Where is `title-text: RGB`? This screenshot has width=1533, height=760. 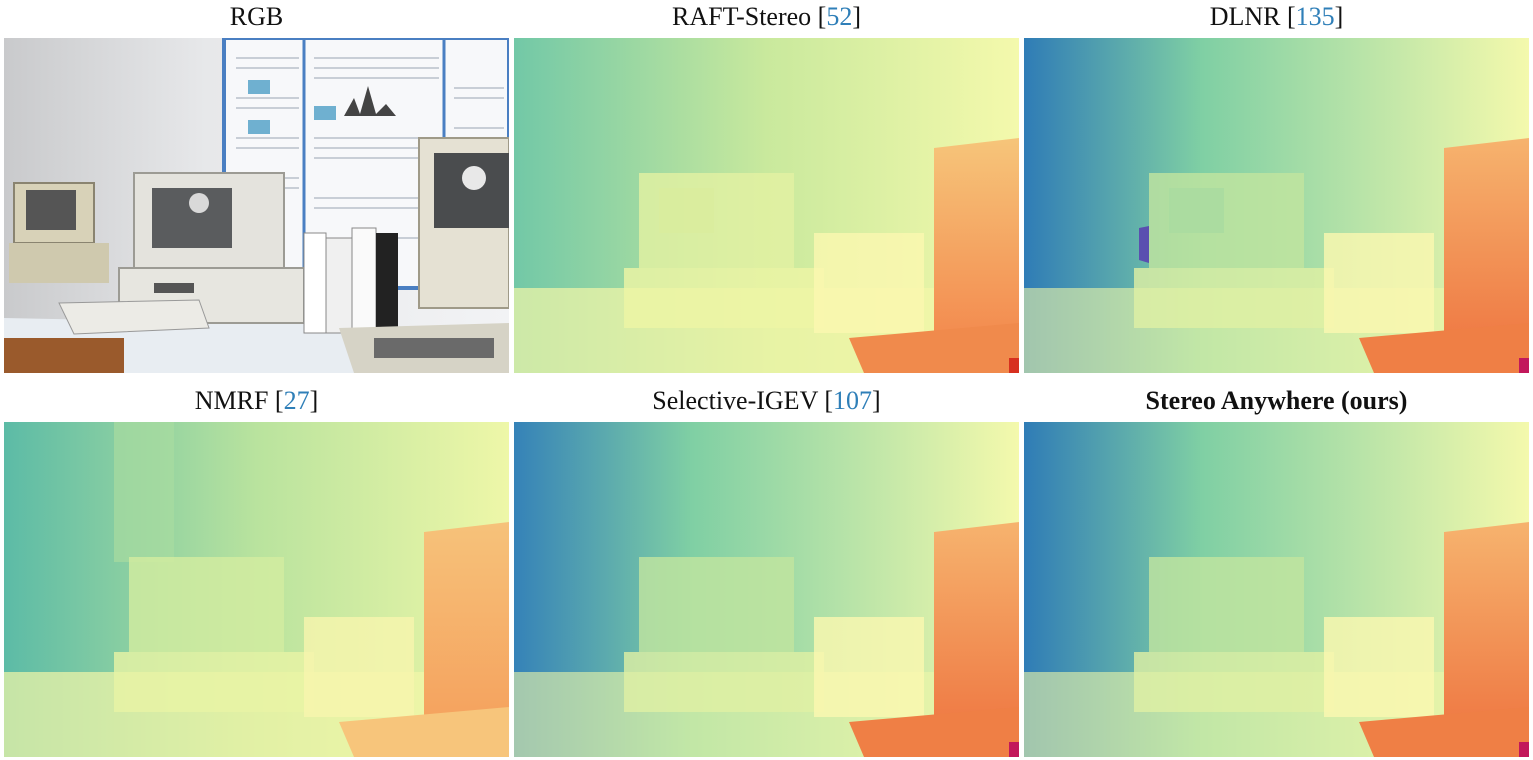
title-text: RGB is located at coordinates (256, 16).